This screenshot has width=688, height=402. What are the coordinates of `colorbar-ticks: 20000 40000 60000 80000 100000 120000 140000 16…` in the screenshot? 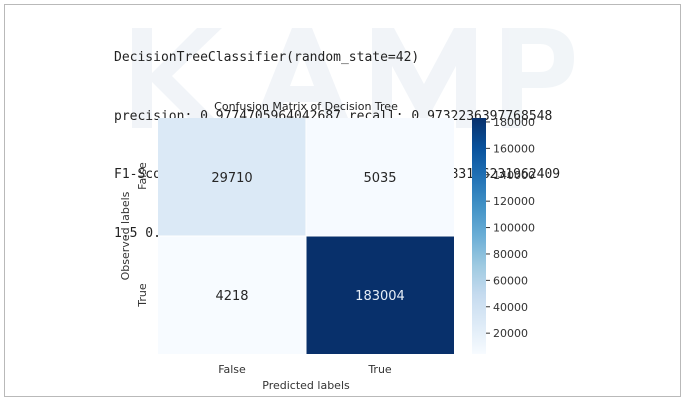 It's located at (510, 228).